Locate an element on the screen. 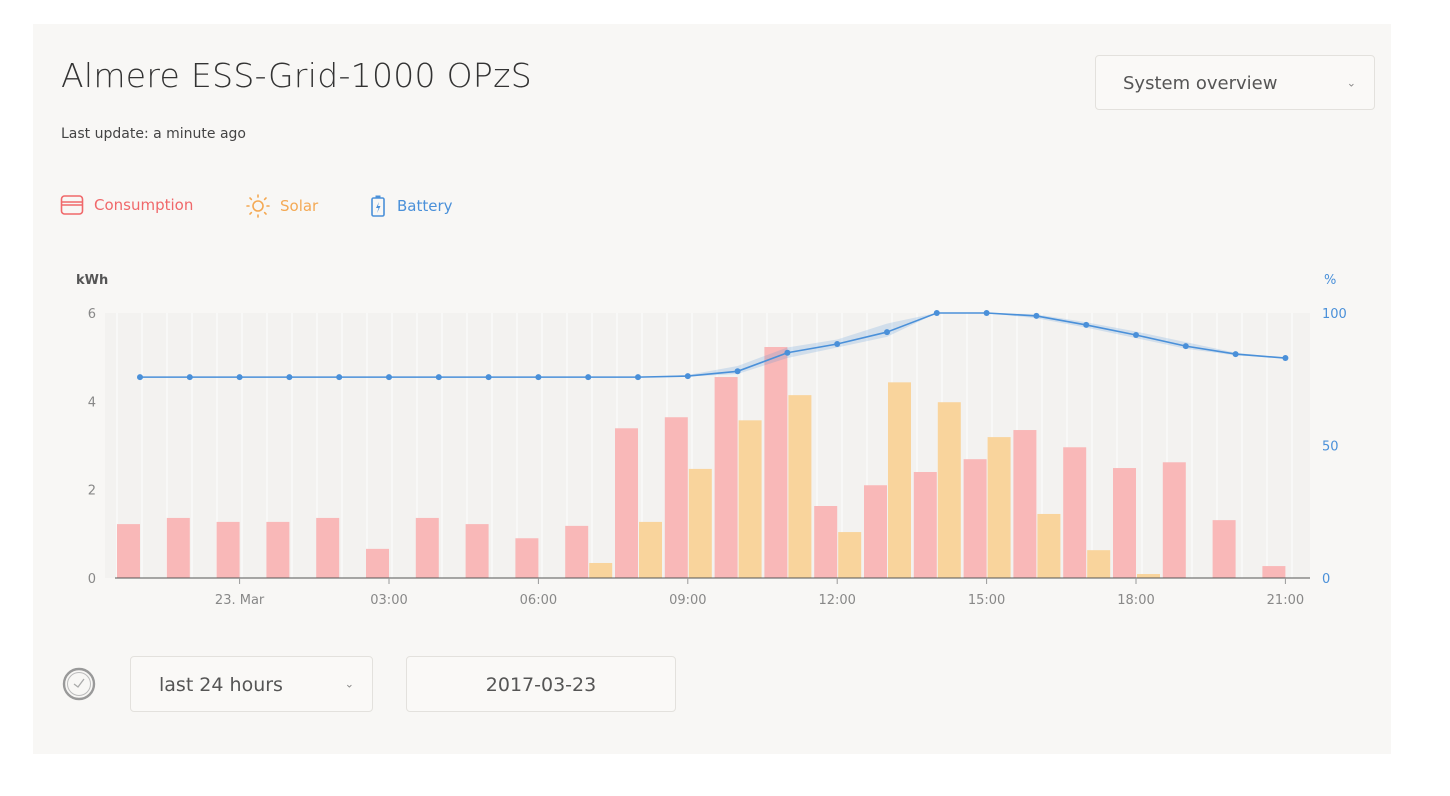 The image size is (1450, 796). battery-line is located at coordinates (713, 345).